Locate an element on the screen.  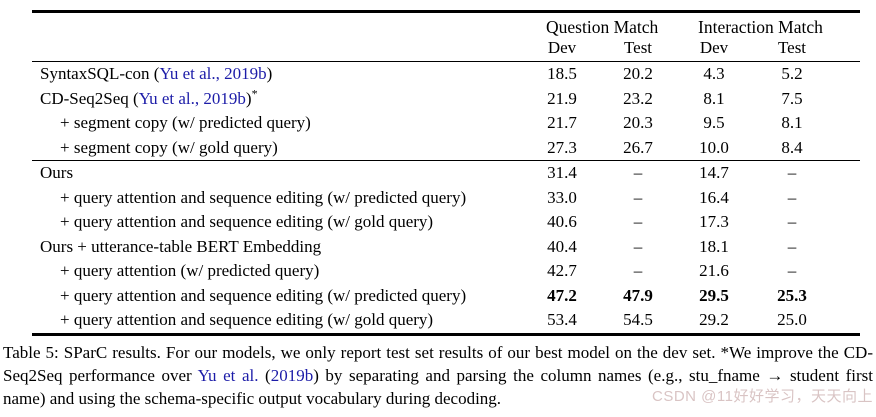
metric-value: 26.7 is located at coordinates (638, 147).